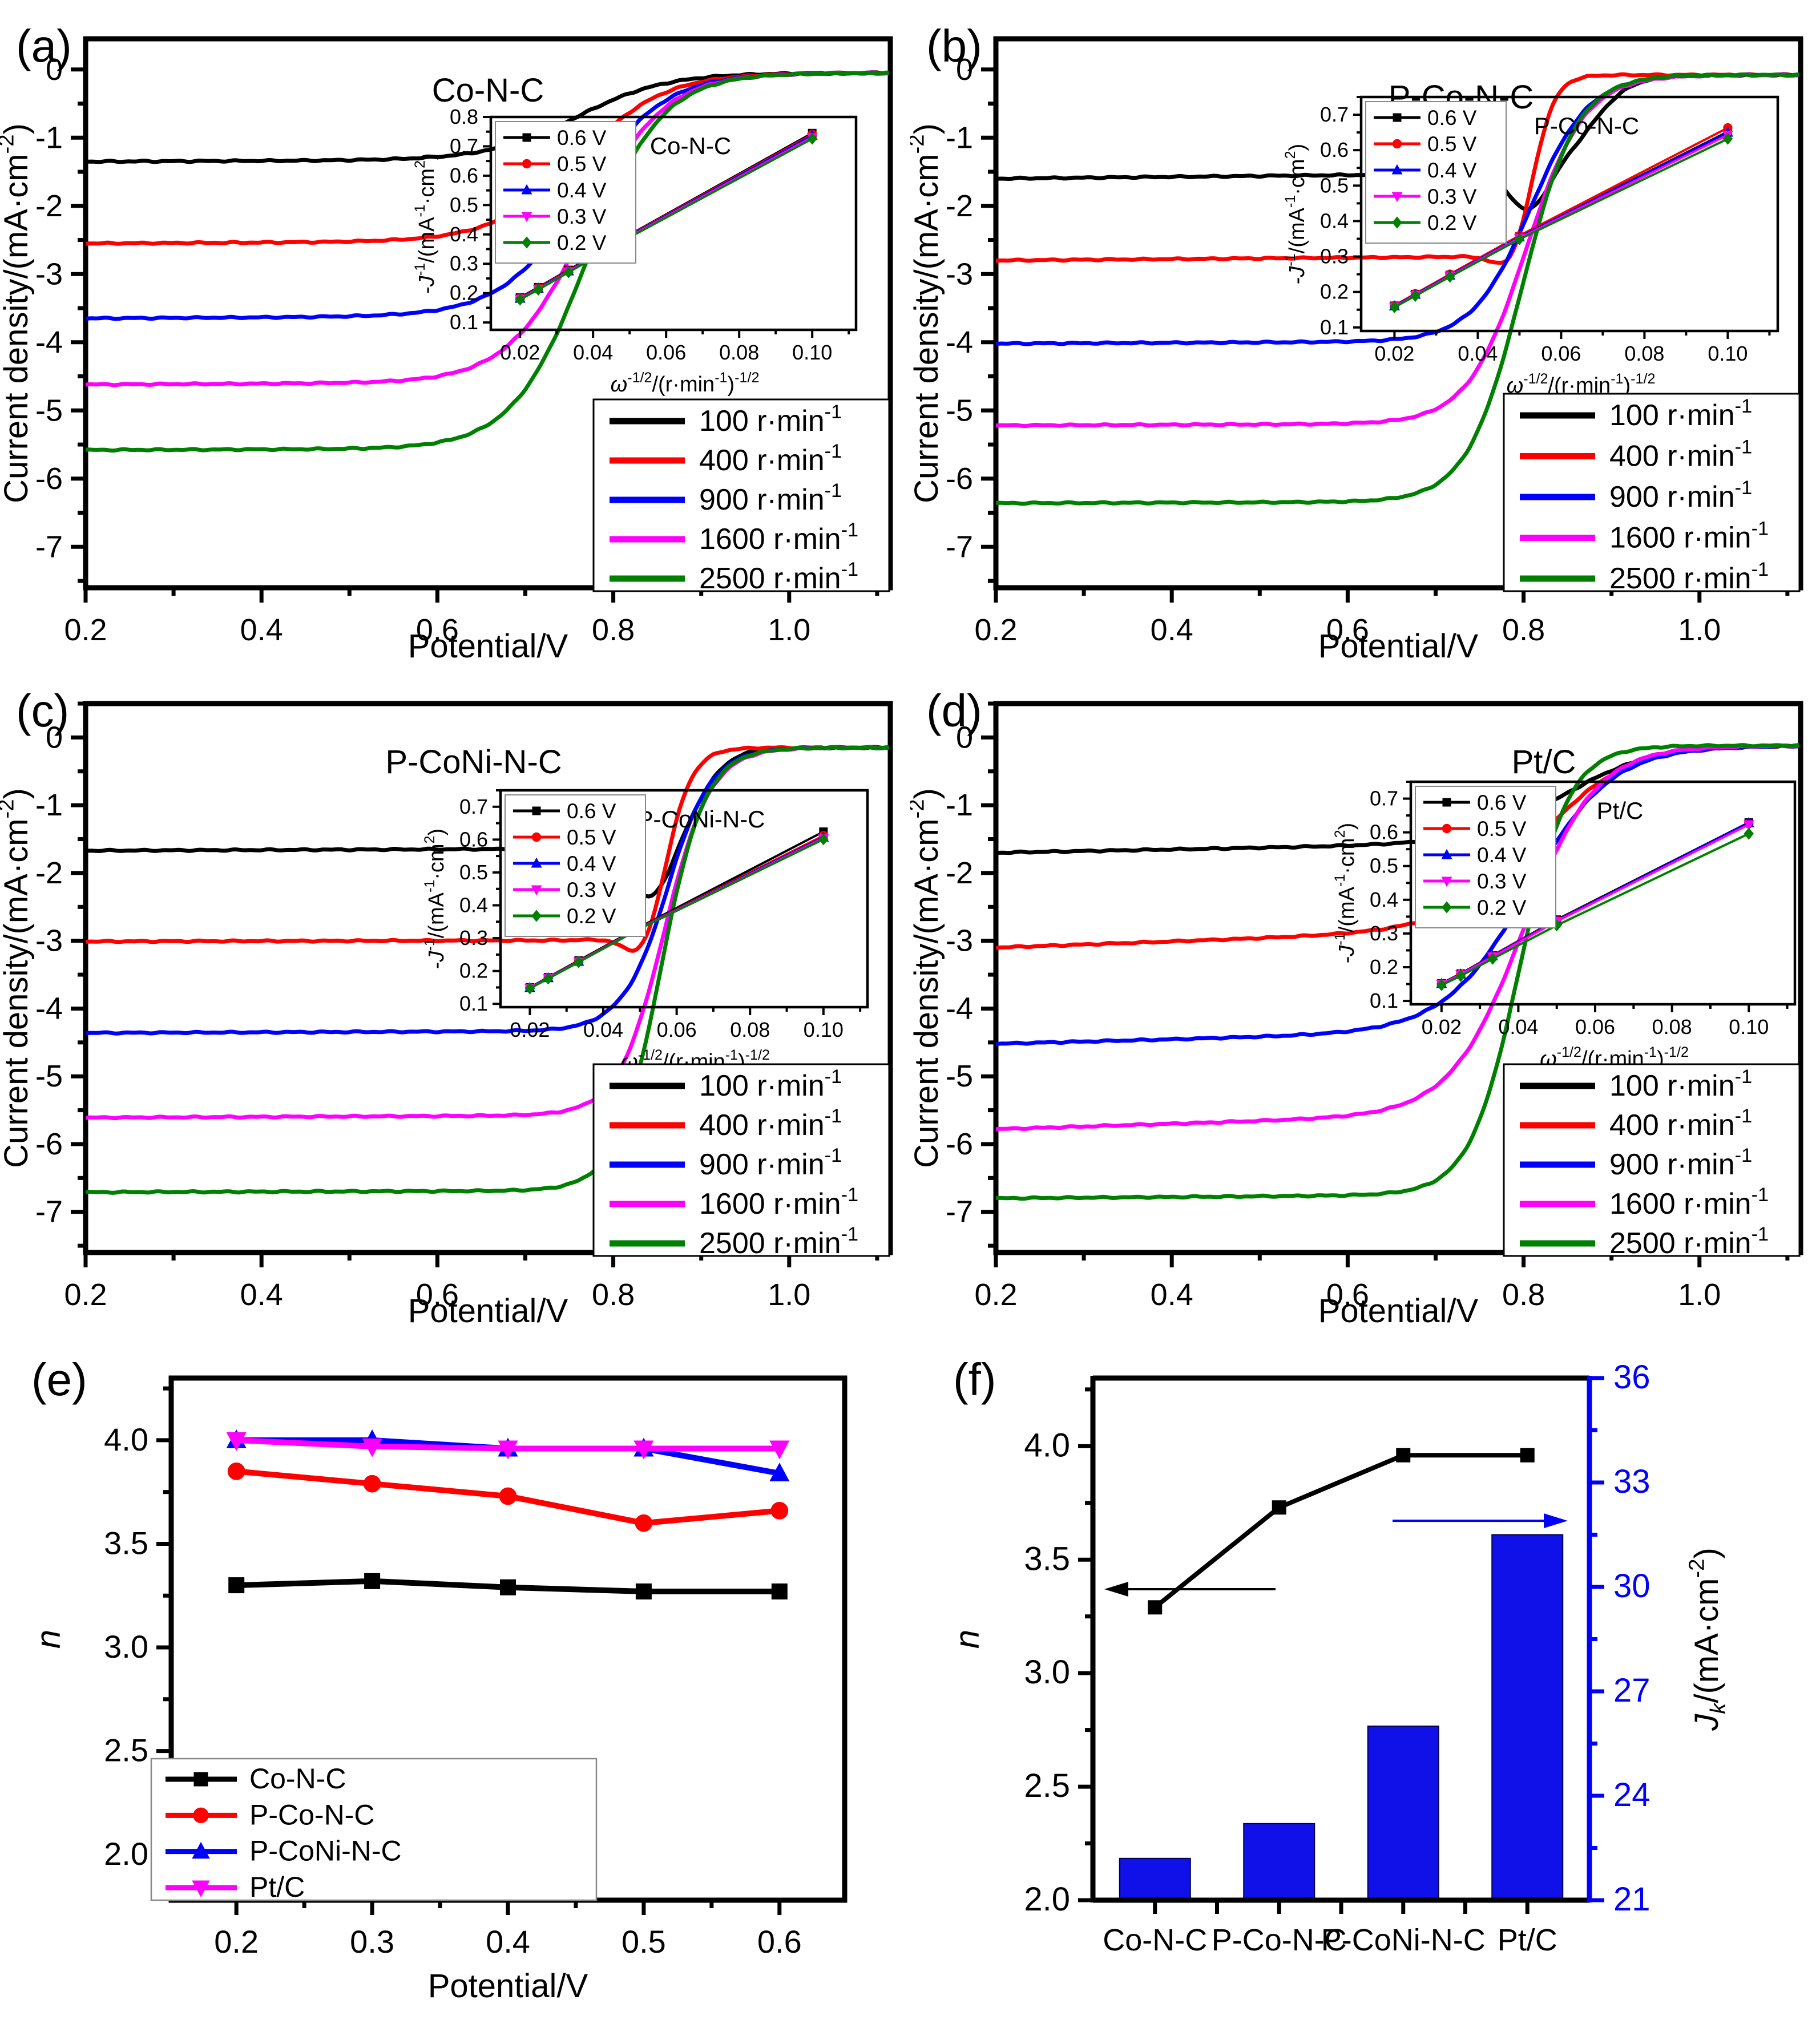  I want to click on left-tick-label: 3.5, so click(1047, 1559).